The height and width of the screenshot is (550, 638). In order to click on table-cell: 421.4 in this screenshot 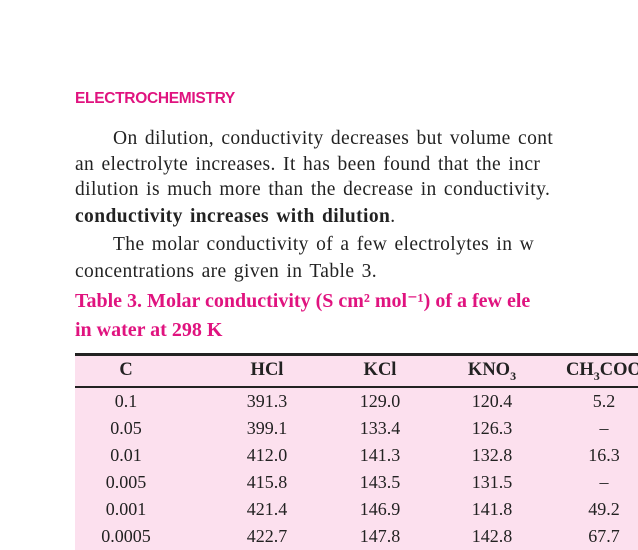, I will do `click(267, 509)`.